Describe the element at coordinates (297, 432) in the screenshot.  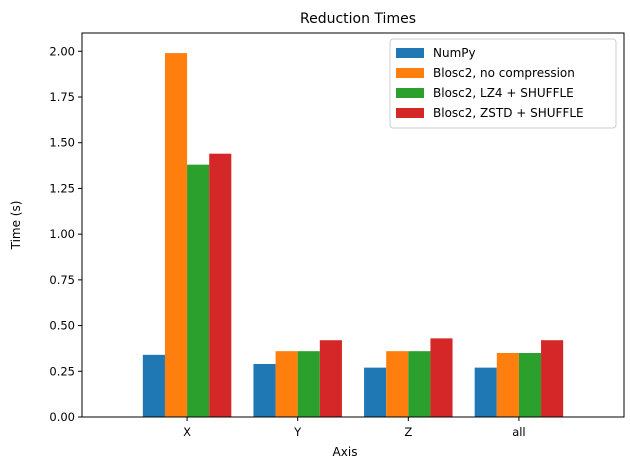
I see `x-tick-label: Y` at that location.